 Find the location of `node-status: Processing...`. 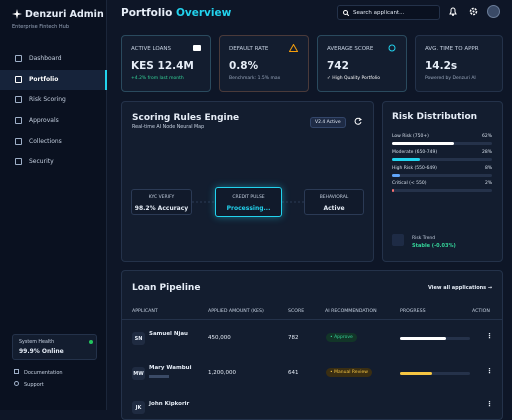

node-status: Processing... is located at coordinates (248, 208).